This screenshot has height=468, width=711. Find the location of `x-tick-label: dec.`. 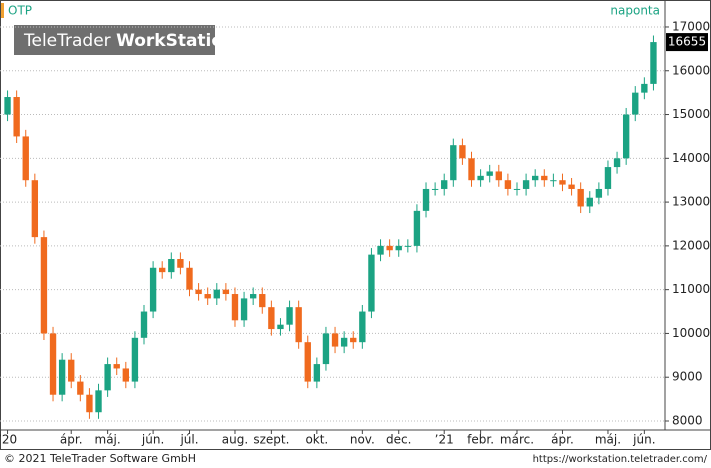

x-tick-label: dec. is located at coordinates (398, 440).